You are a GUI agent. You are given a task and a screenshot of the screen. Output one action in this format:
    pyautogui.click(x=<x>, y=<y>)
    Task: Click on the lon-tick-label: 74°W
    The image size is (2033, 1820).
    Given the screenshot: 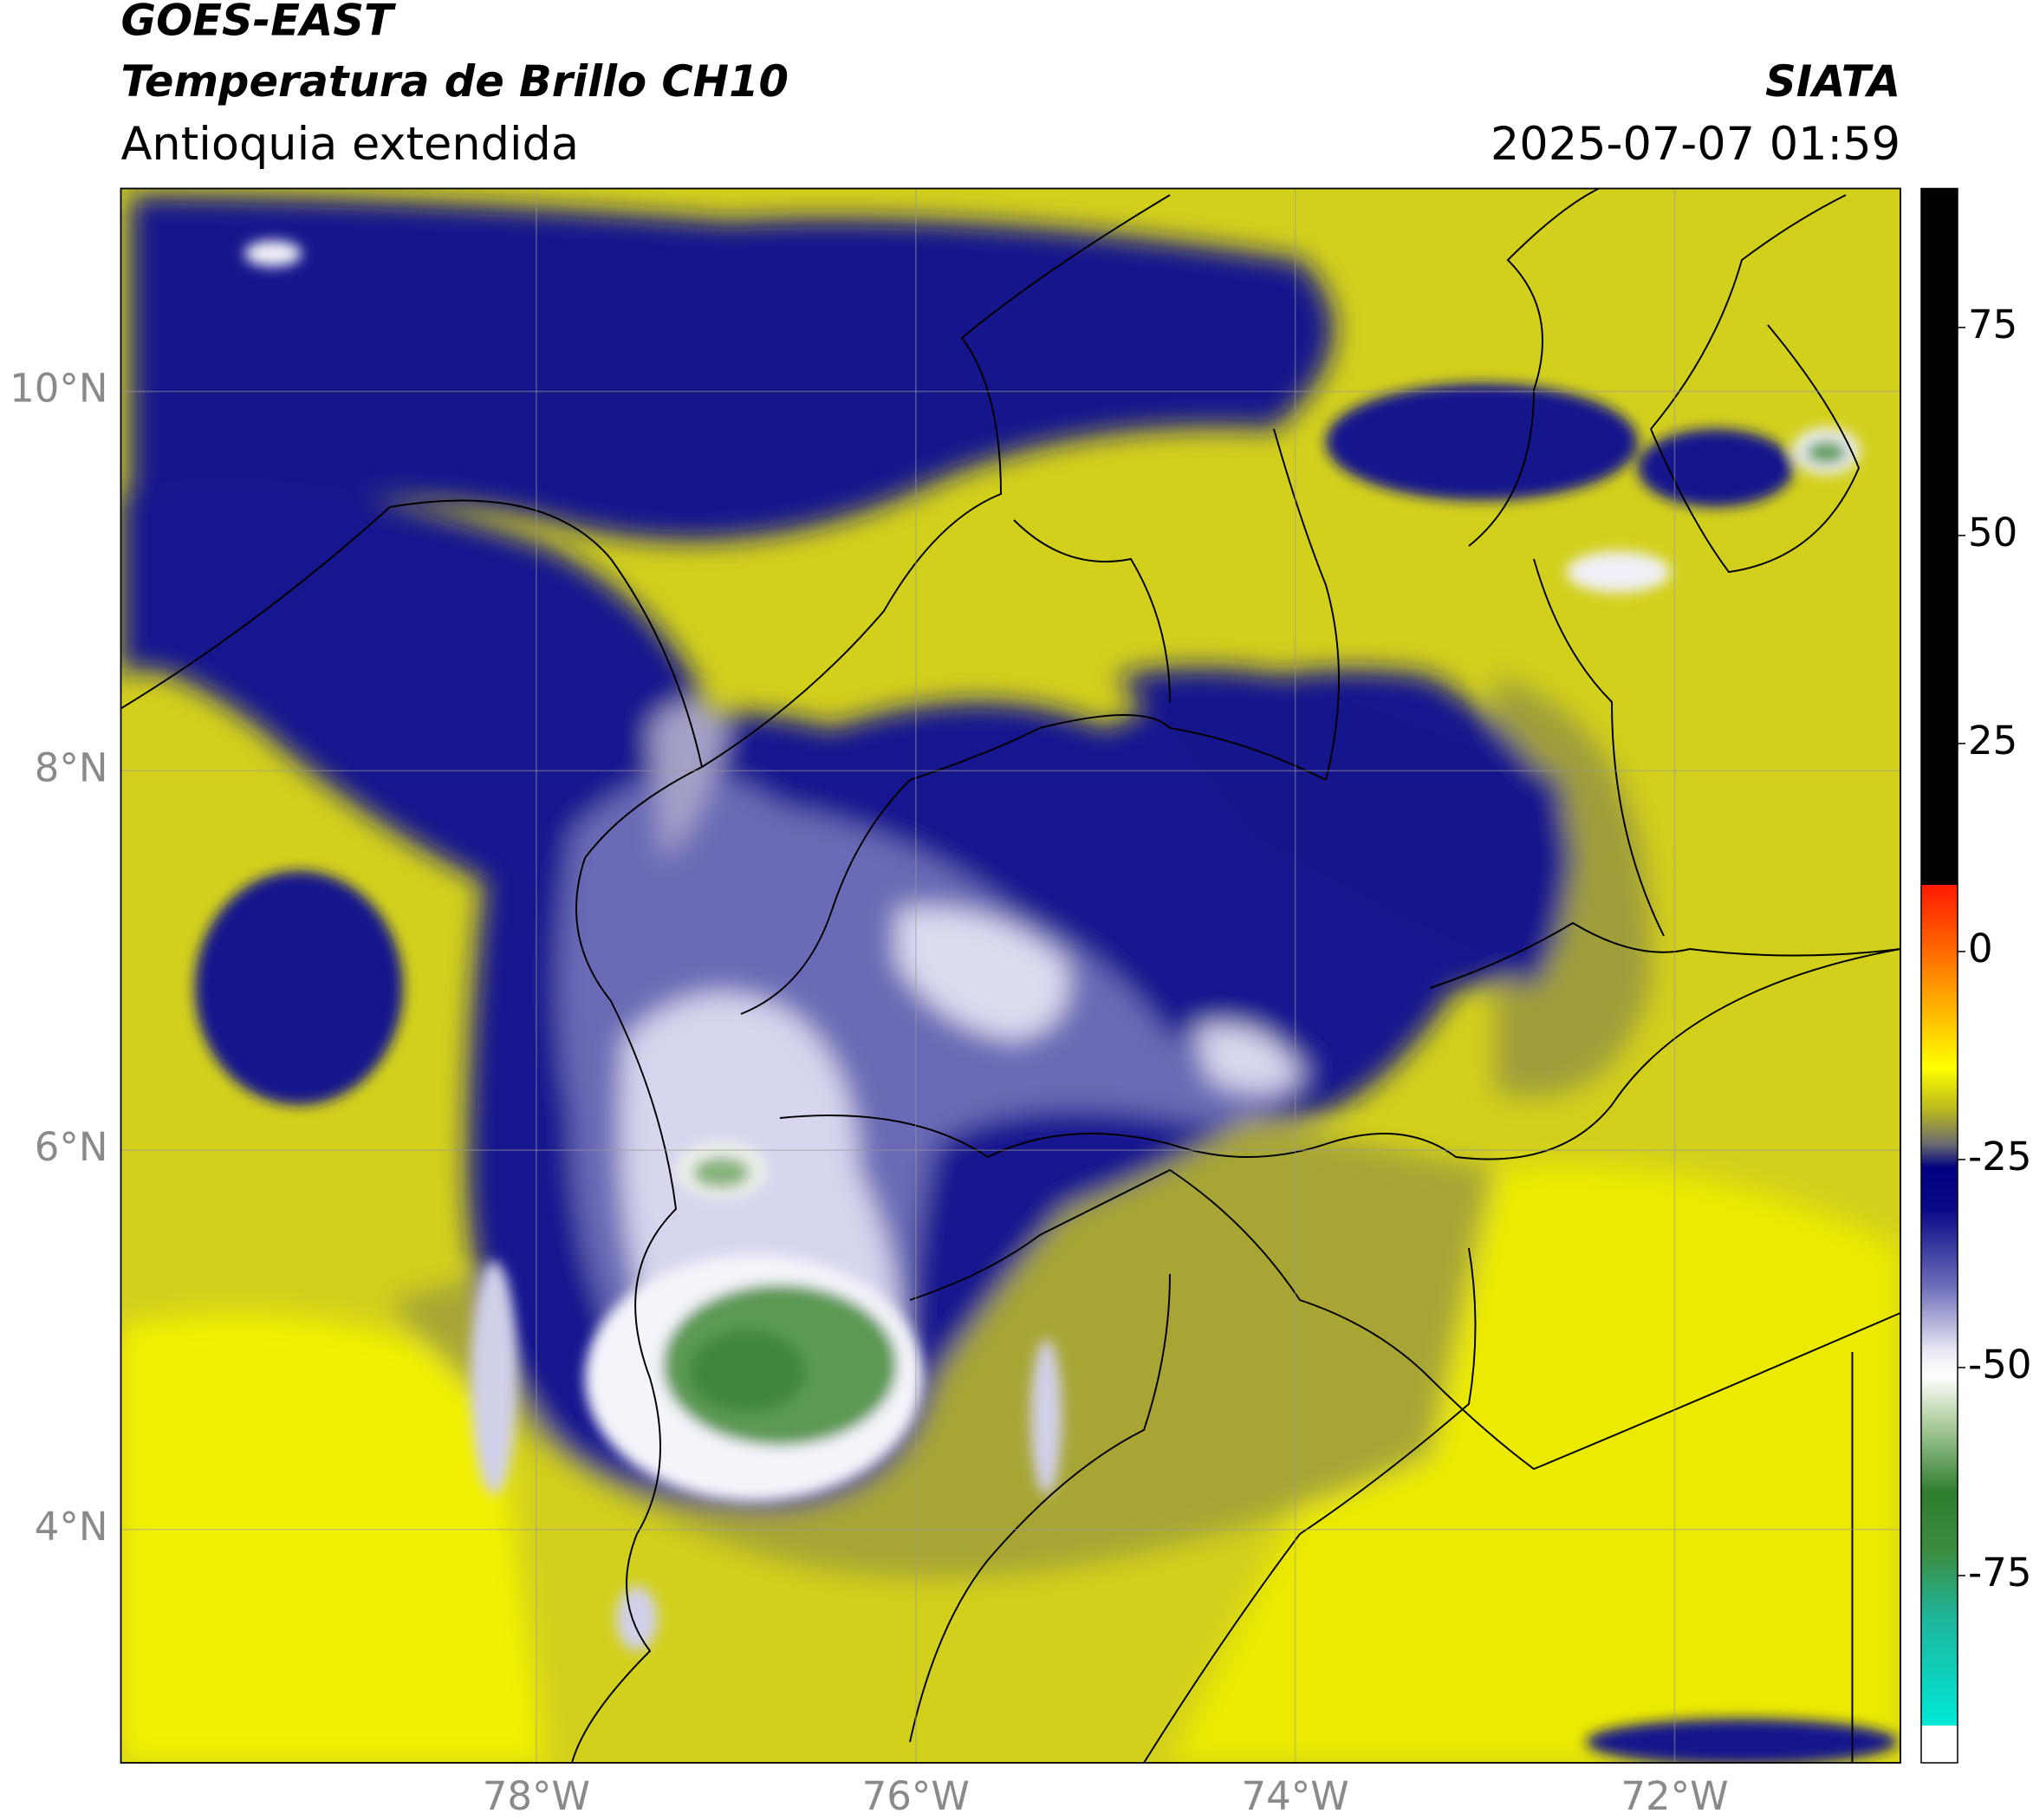 What is the action you would take?
    pyautogui.click(x=1295, y=1796)
    